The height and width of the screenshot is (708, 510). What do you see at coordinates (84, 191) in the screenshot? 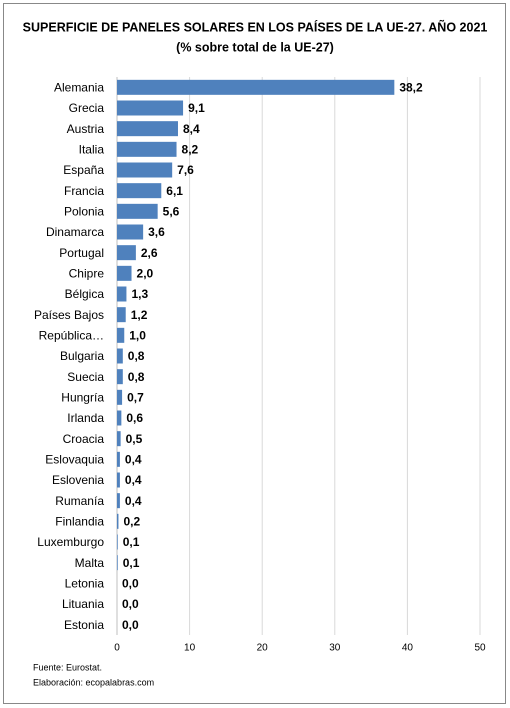
I see `y-tick-label: Francia` at bounding box center [84, 191].